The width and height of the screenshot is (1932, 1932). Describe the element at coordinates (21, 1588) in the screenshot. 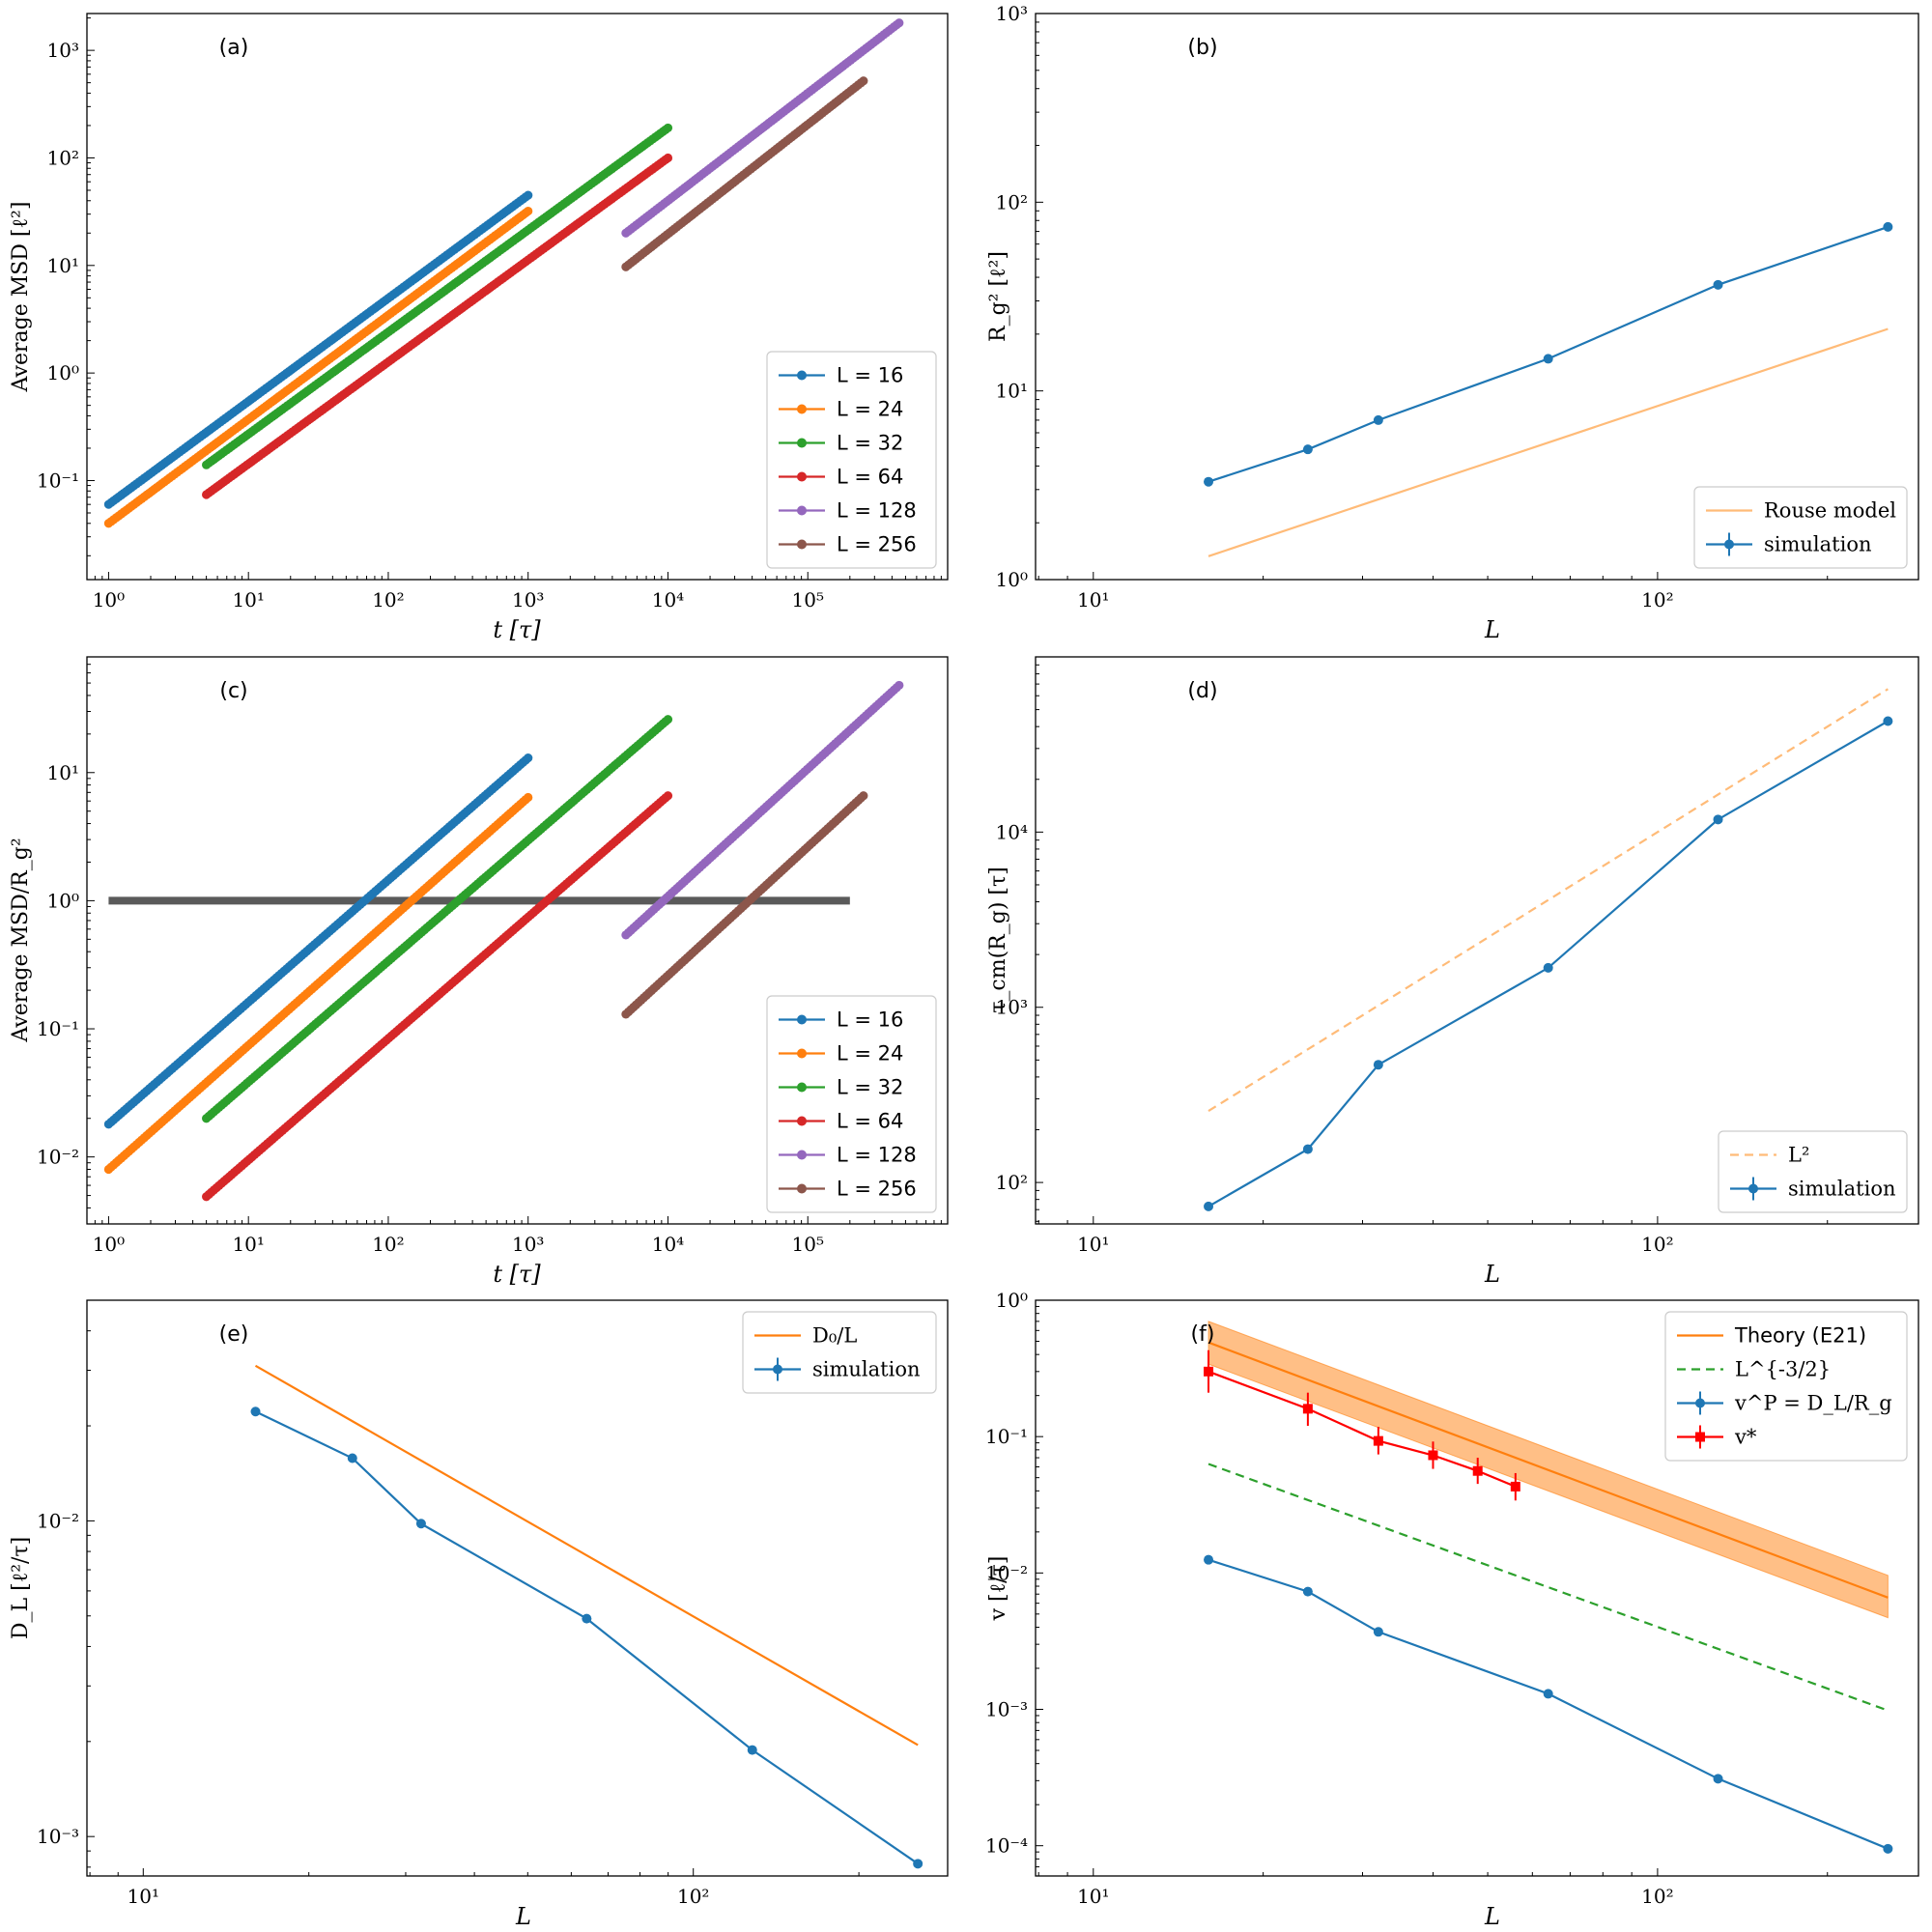

I see `panel-e-ylabel: D_L [ℓ²/τ]` at that location.